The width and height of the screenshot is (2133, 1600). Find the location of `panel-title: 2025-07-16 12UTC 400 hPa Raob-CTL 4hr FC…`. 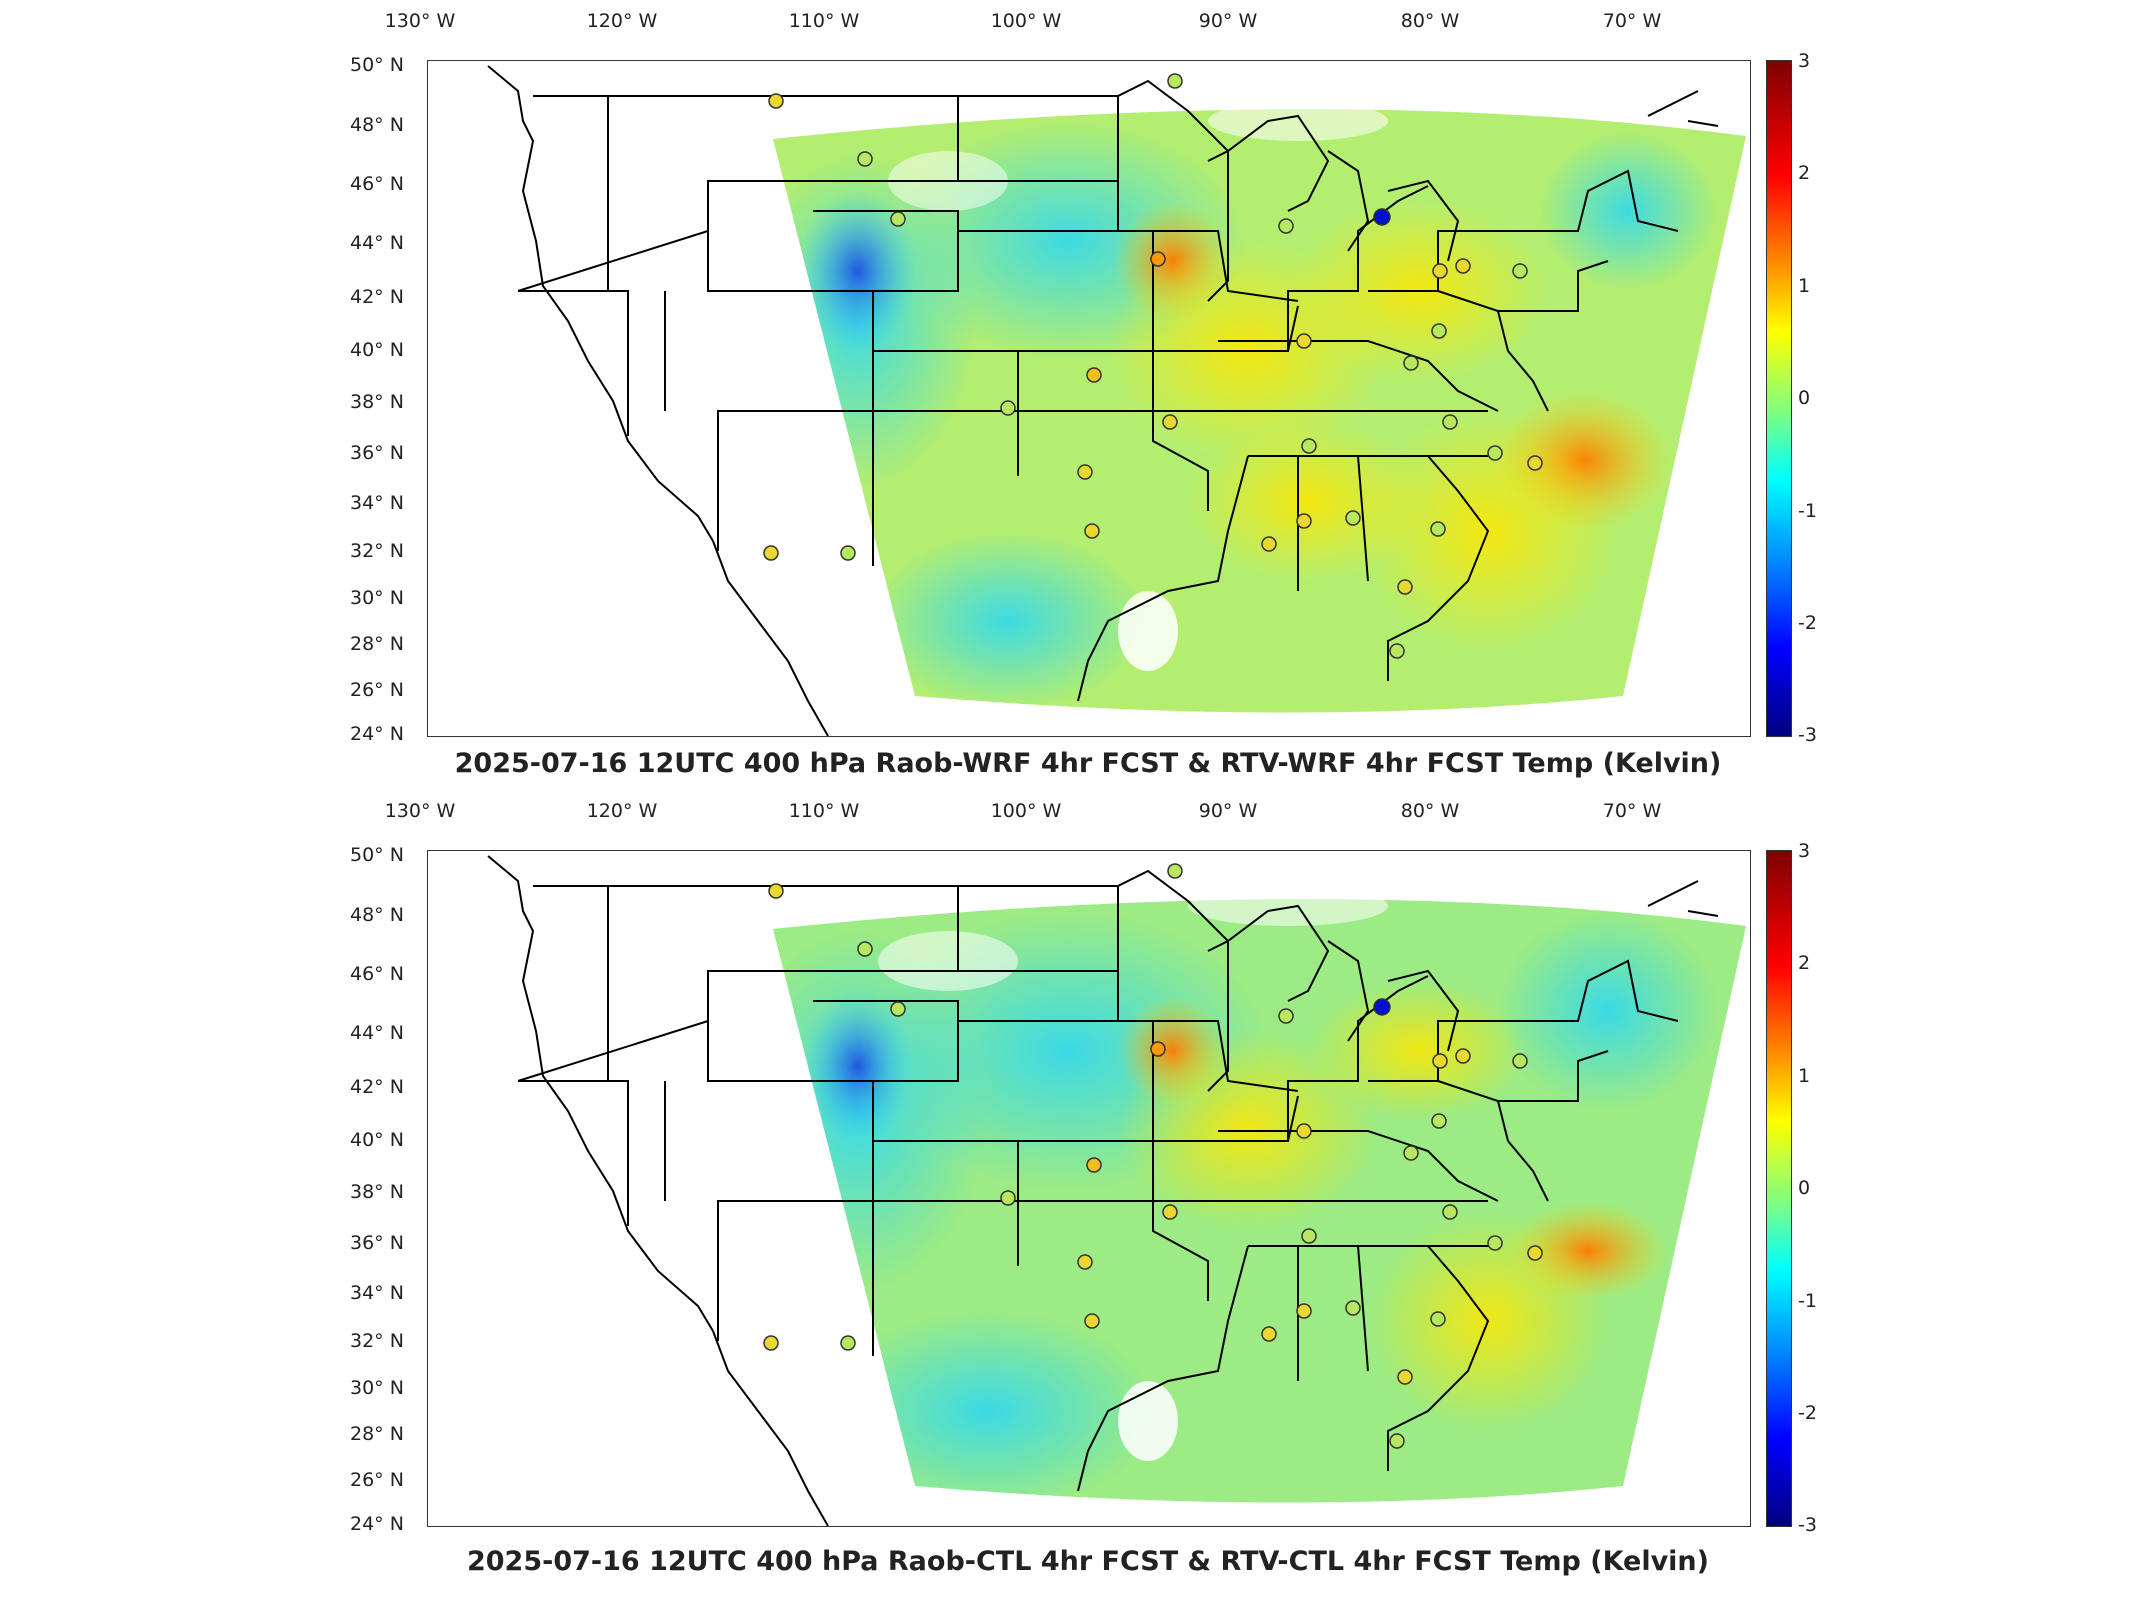

panel-title: 2025-07-16 12UTC 400 hPa Raob-CTL 4hr FC… is located at coordinates (1087, 1561).